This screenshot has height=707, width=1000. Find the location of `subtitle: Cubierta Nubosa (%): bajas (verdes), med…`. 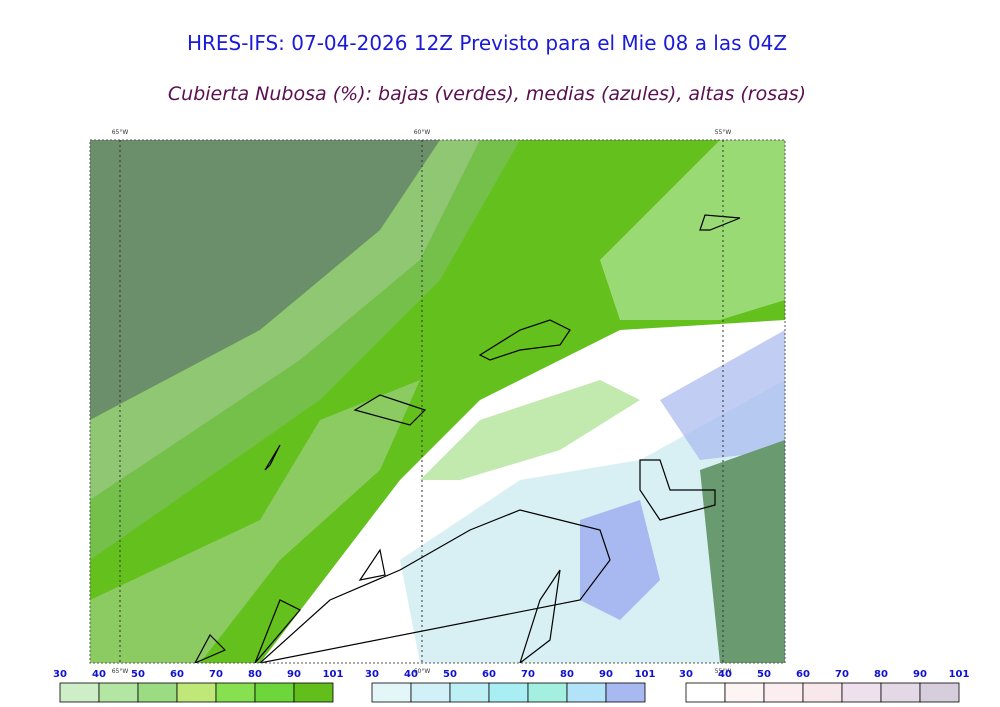

subtitle: Cubierta Nubosa (%): bajas (verdes), med… is located at coordinates (487, 94).